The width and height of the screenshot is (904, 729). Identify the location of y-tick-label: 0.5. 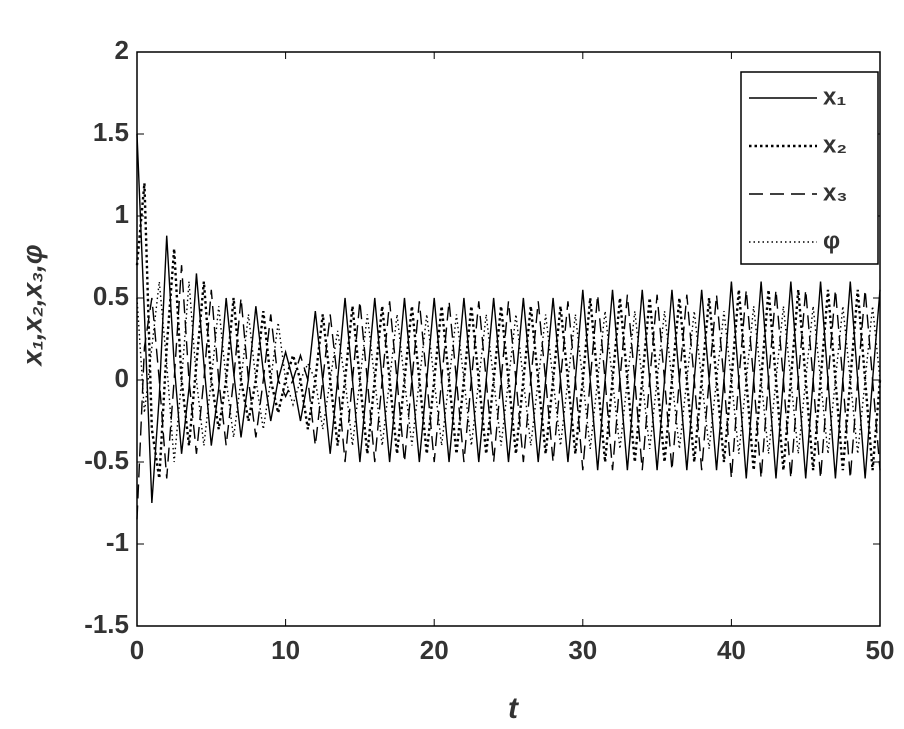
(111, 296).